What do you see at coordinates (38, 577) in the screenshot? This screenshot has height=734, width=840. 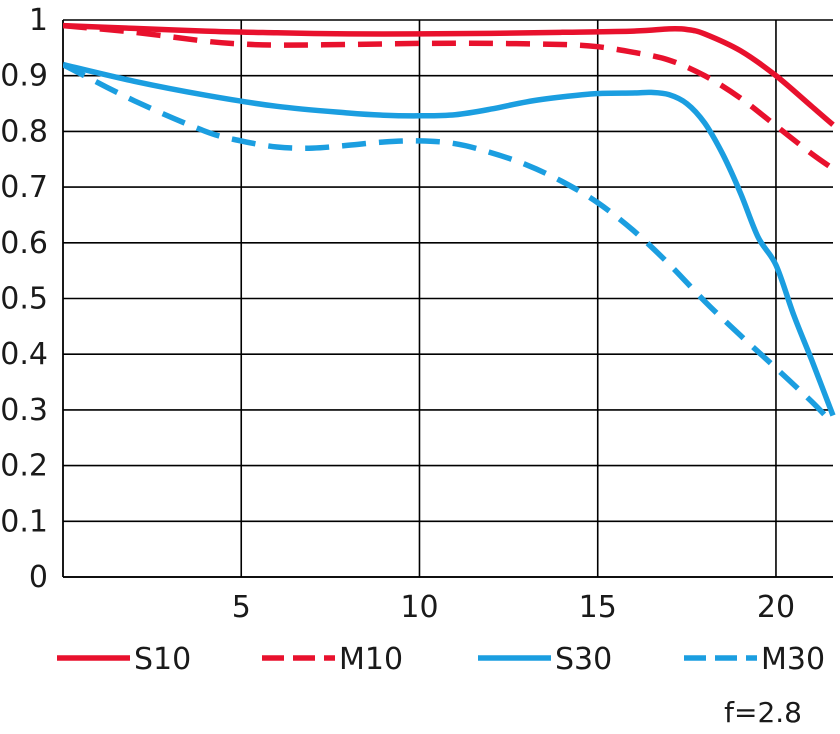 I see `y-tick-label: 0` at bounding box center [38, 577].